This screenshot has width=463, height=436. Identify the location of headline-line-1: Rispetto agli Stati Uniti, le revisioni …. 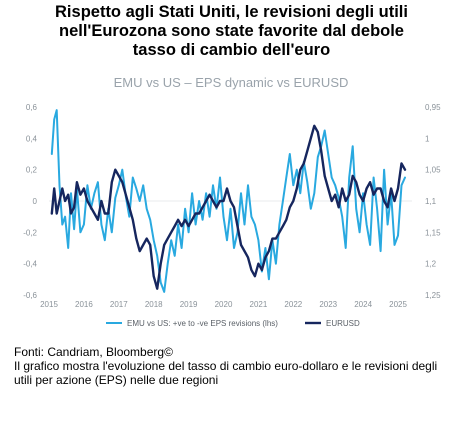
(231, 12).